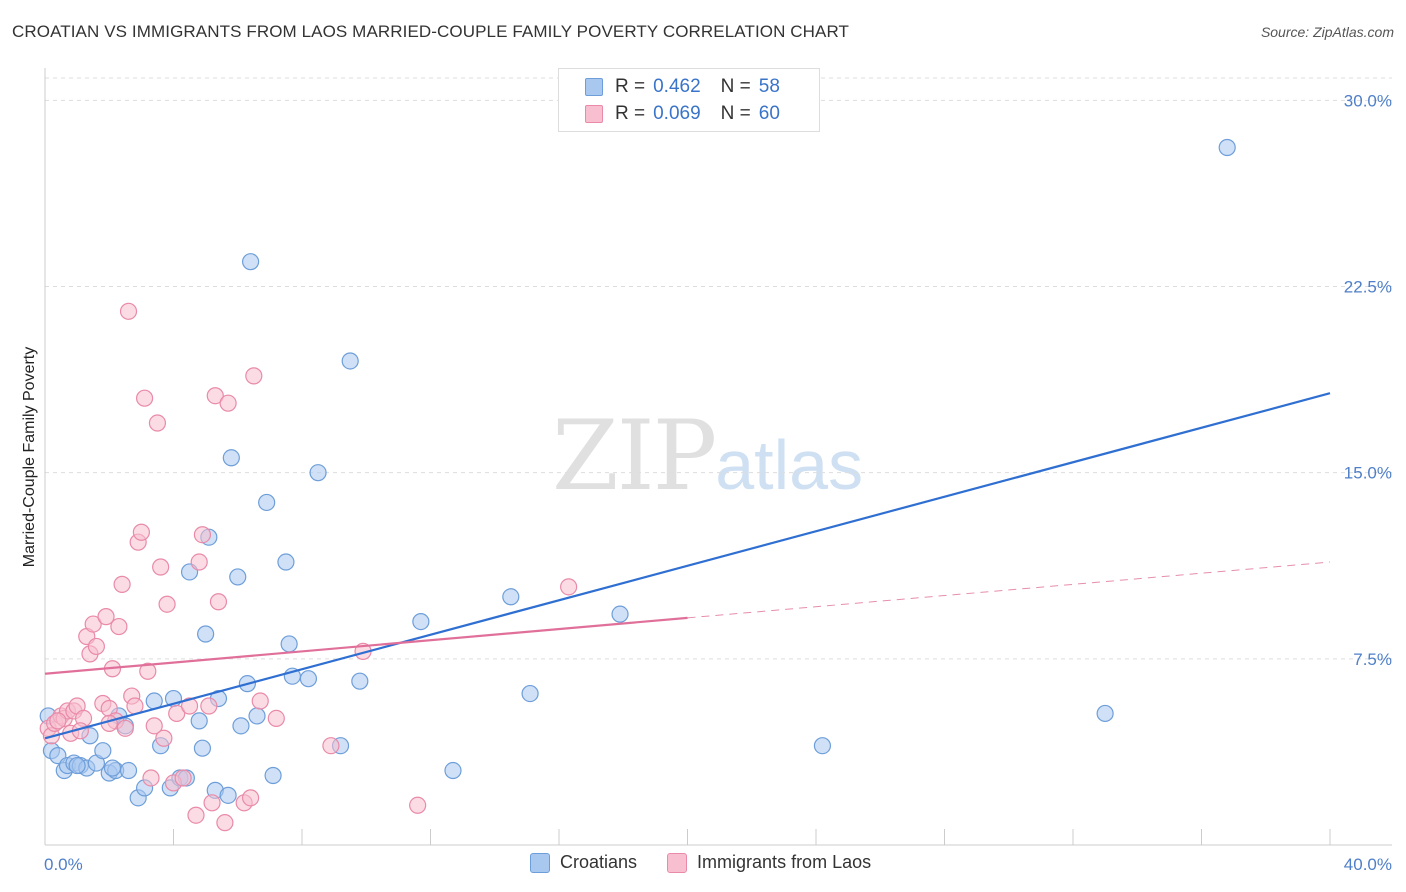  Describe the element at coordinates (63, 864) in the screenshot. I see `x-tick-label: 0.0%` at that location.